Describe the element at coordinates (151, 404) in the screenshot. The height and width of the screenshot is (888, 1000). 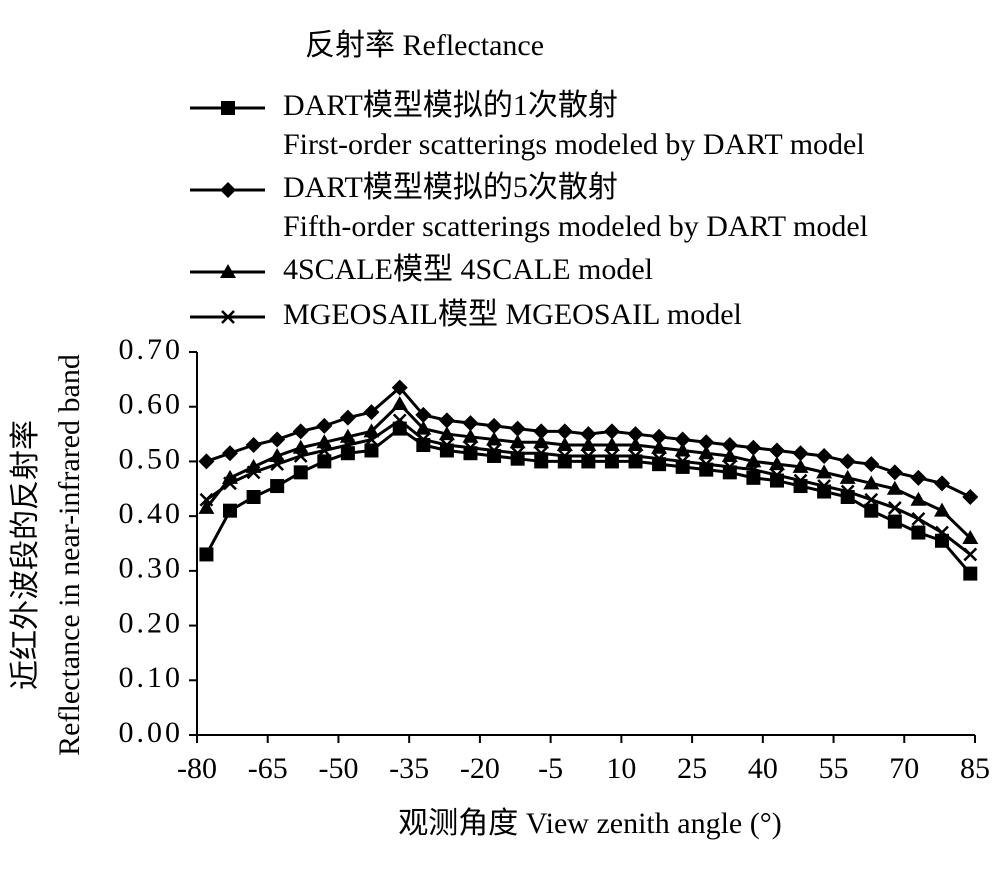
I see `y-tick-label: 0.60` at that location.